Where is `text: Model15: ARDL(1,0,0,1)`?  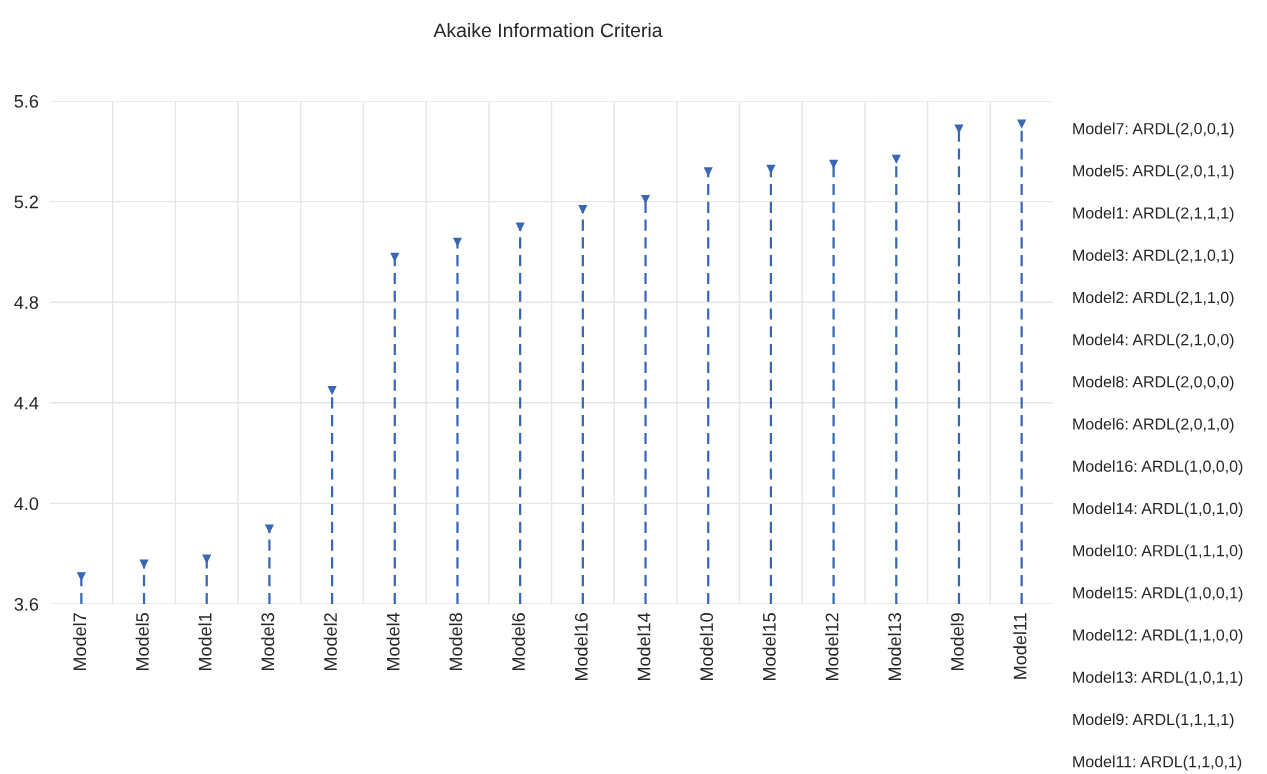 text: Model15: ARDL(1,0,0,1) is located at coordinates (1158, 594).